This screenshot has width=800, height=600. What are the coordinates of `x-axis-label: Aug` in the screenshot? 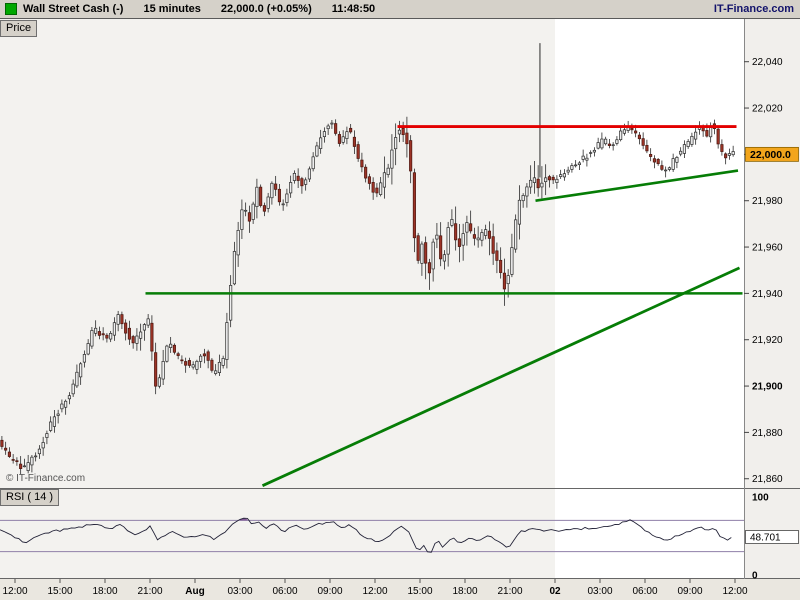 It's located at (194, 591).